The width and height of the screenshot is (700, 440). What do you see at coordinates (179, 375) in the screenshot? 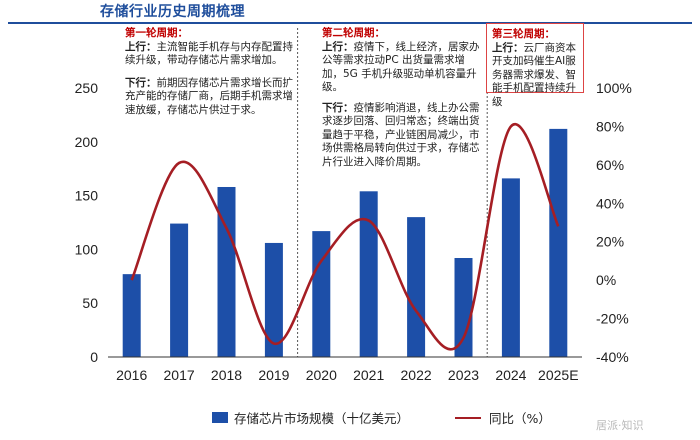
I see `x-tick-2017: 2017` at bounding box center [179, 375].